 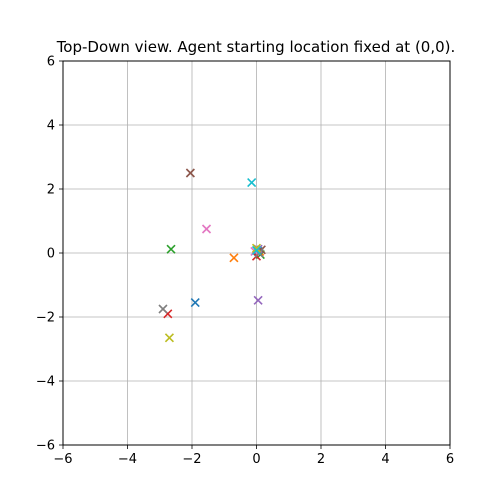 What do you see at coordinates (45, 446) in the screenshot?
I see `y-tick-label: −6` at bounding box center [45, 446].